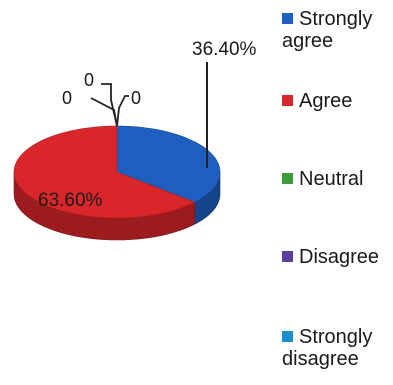 The width and height of the screenshot is (393, 385). I want to click on leader-line-strongly-disagree, so click(122, 111).